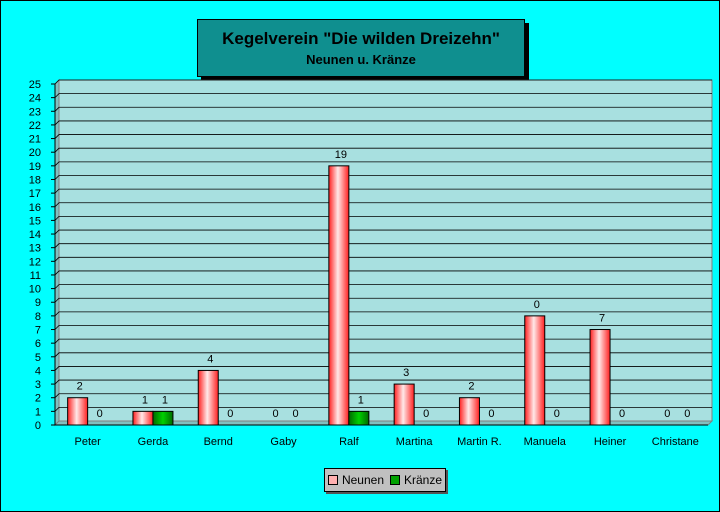  I want to click on x-tick-label: Peter, so click(88, 442).